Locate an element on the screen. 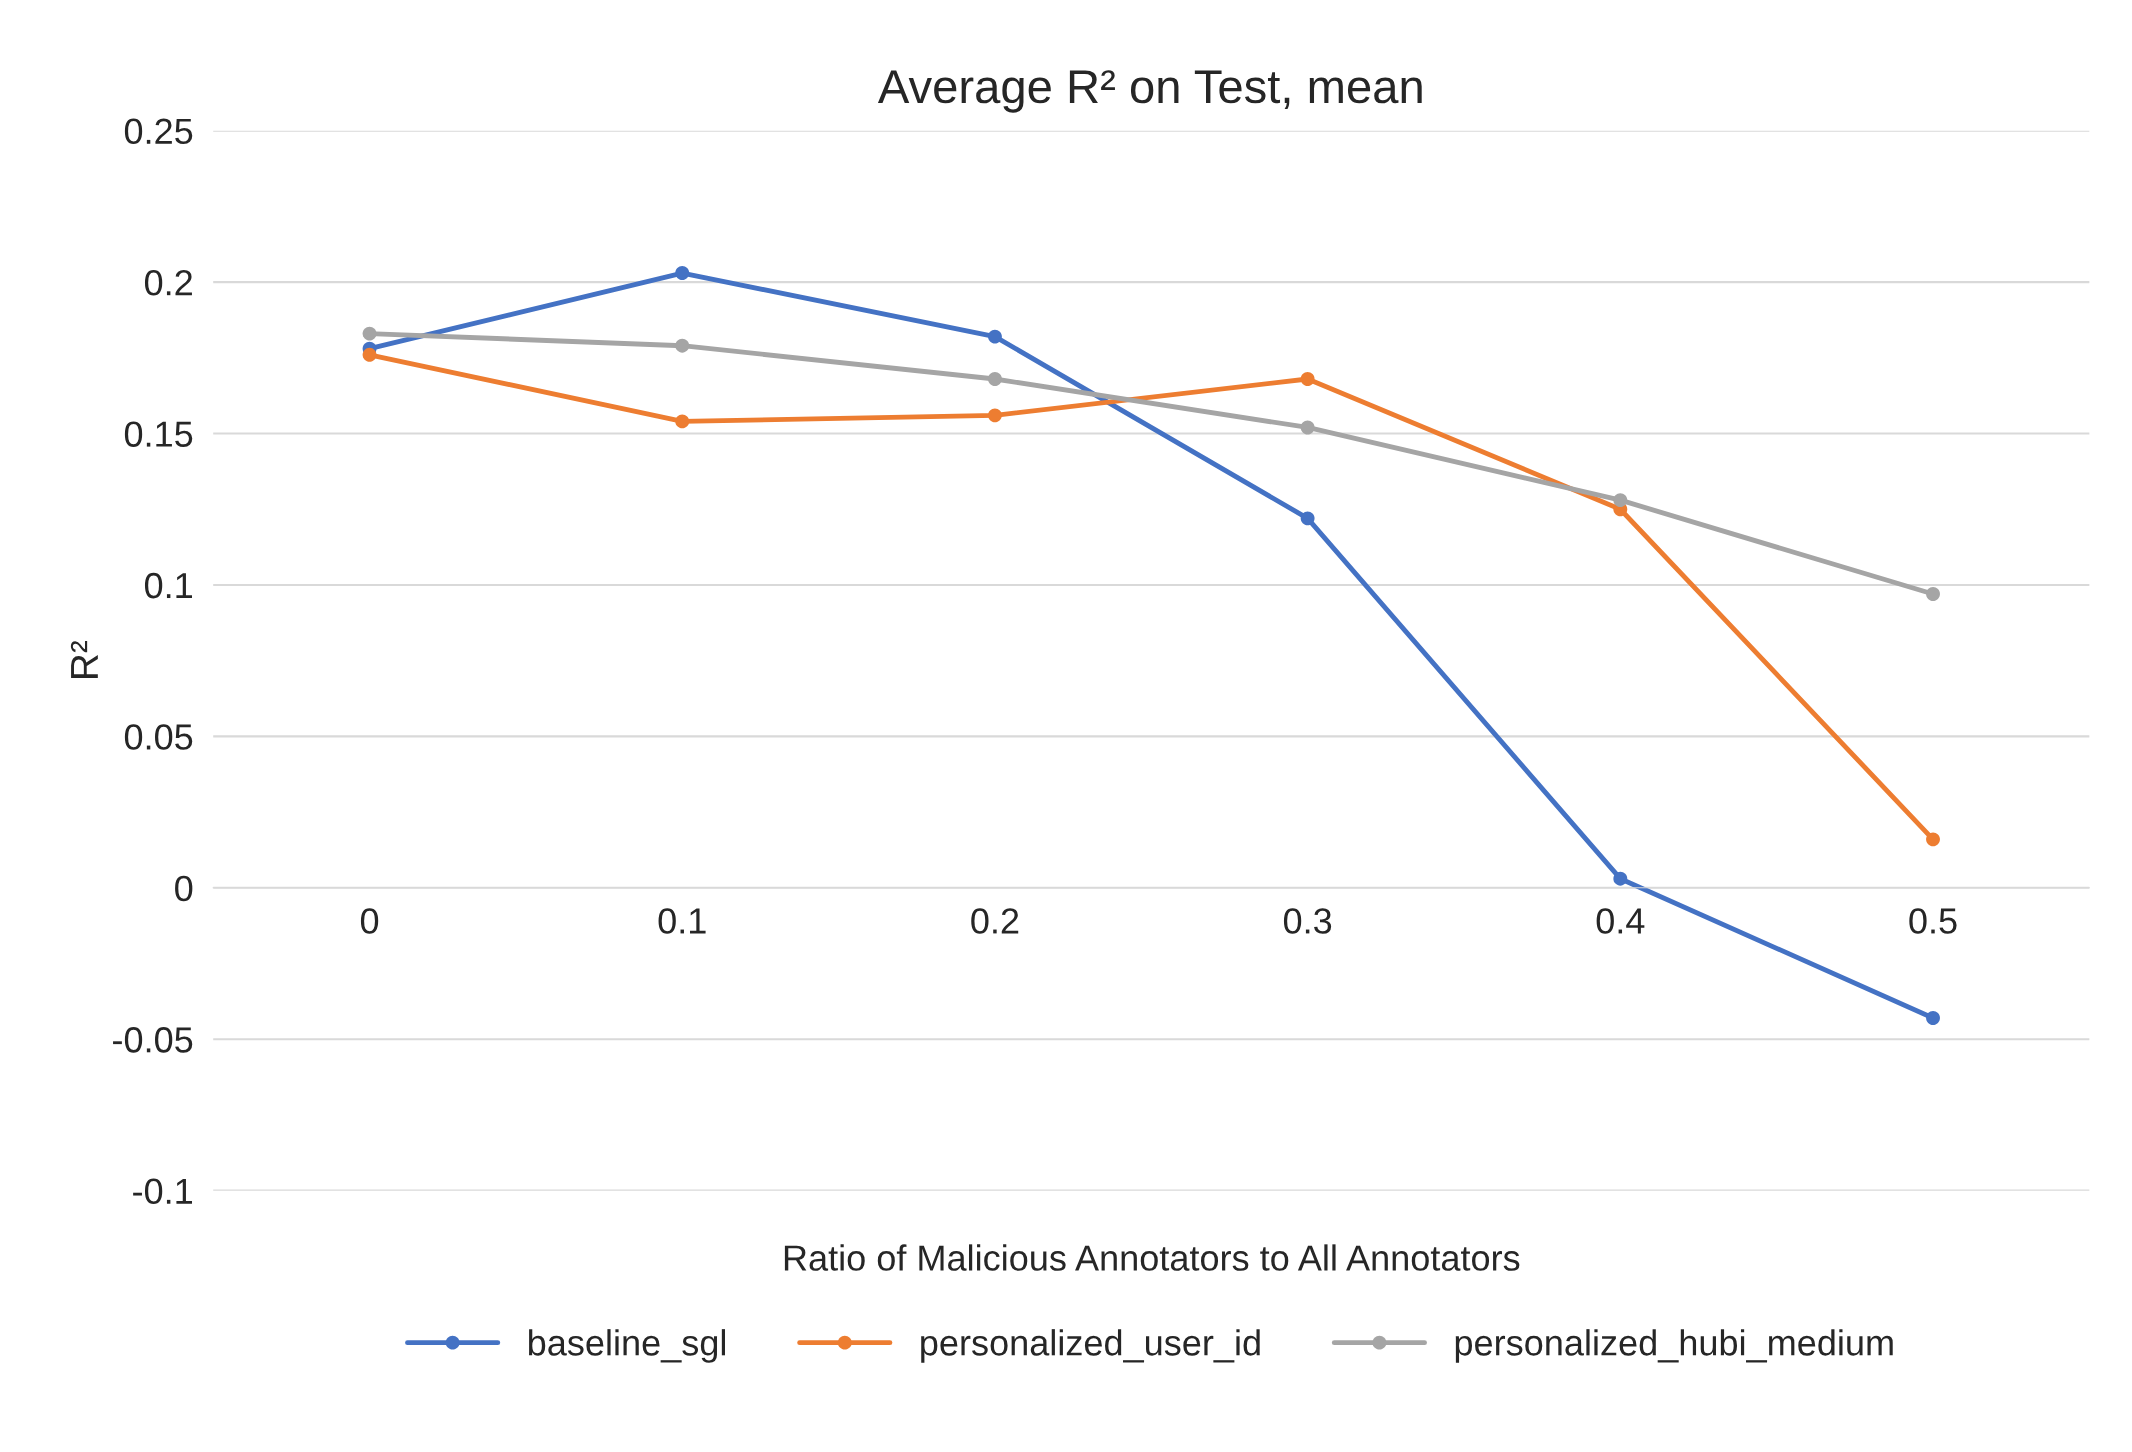 The width and height of the screenshot is (2132, 1452). y-tick-label: 0.25 is located at coordinates (158, 131).